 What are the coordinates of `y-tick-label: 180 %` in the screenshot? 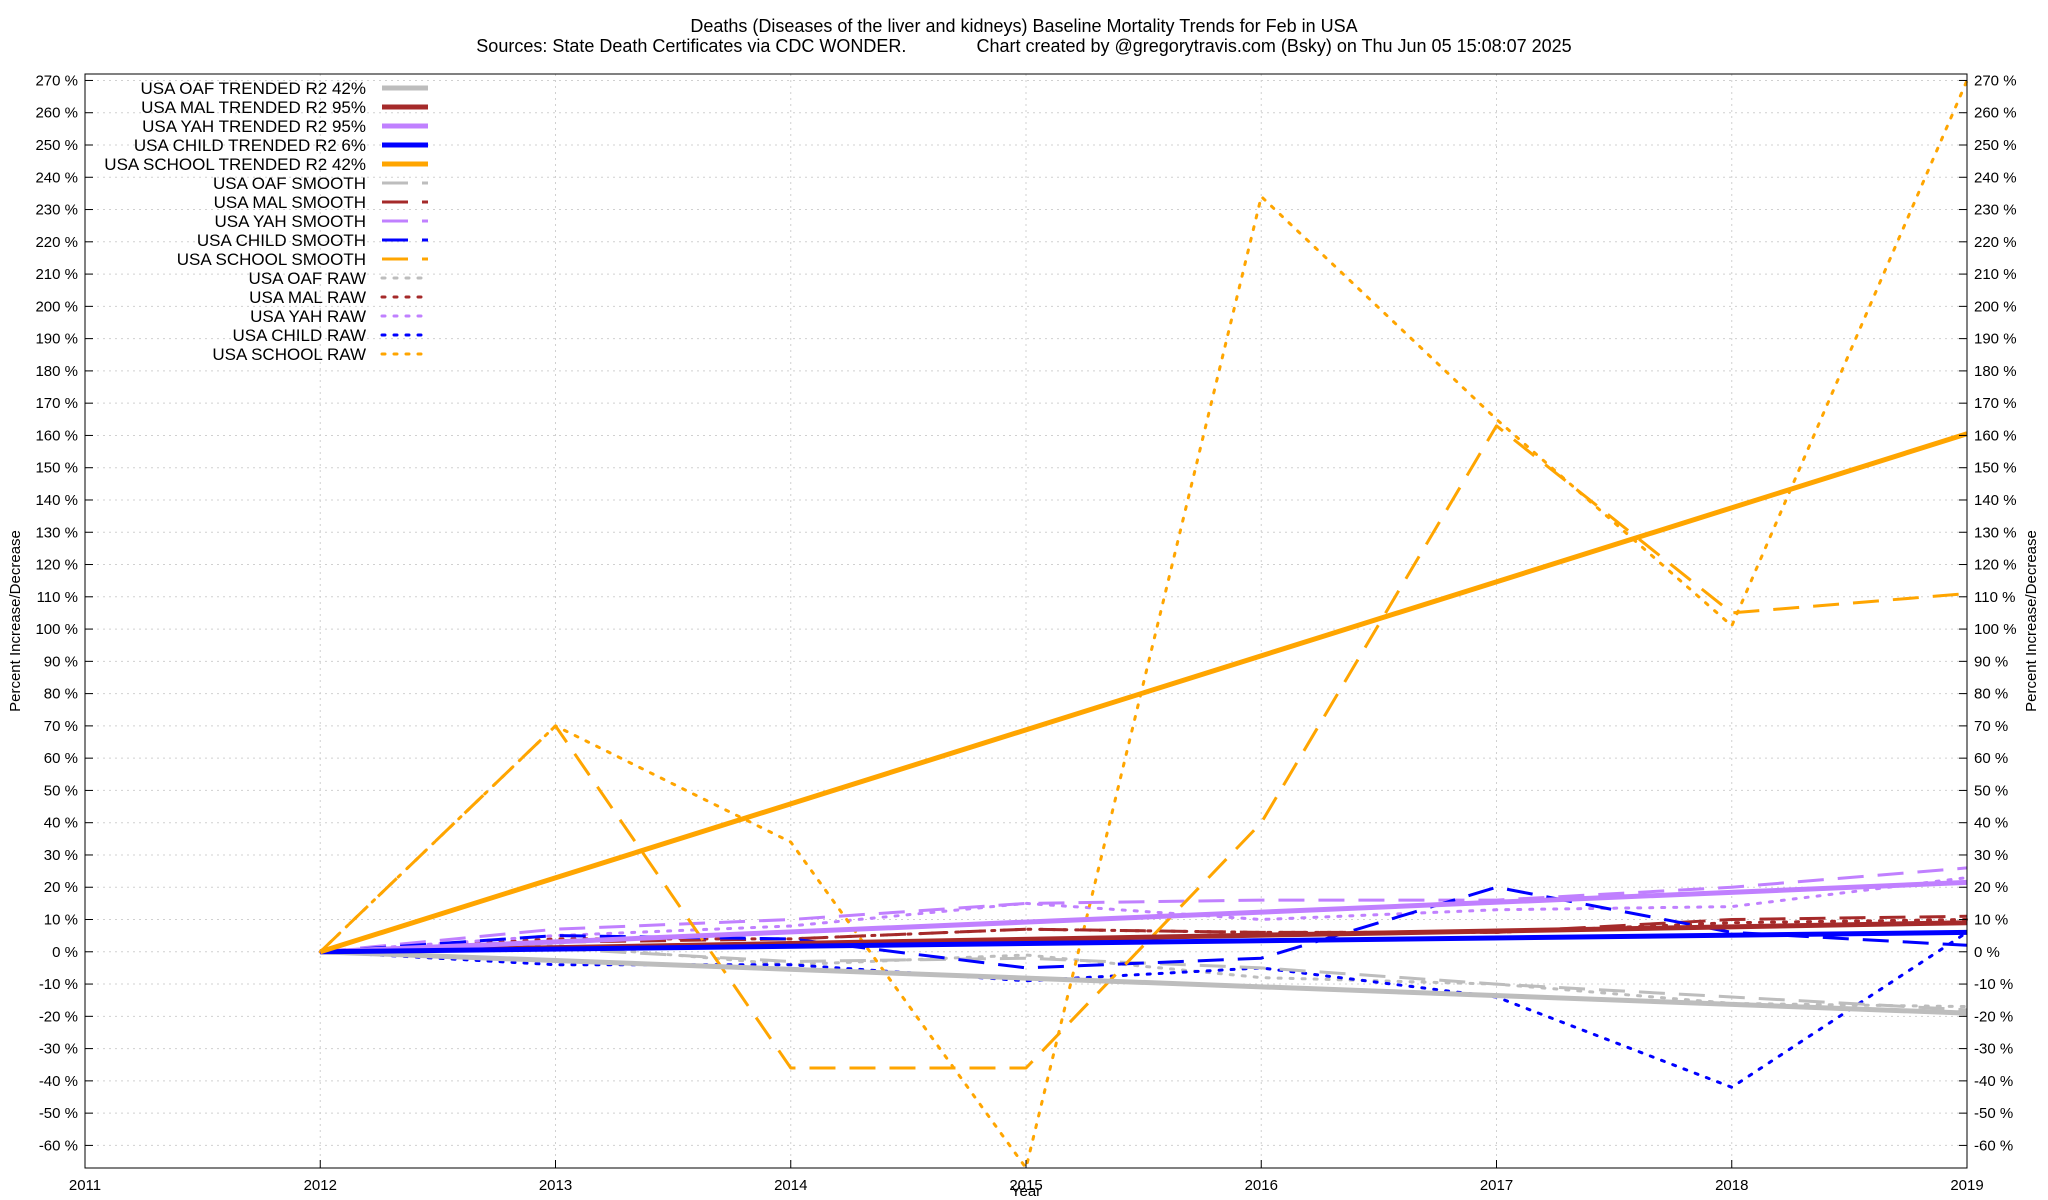 It's located at (56, 371).